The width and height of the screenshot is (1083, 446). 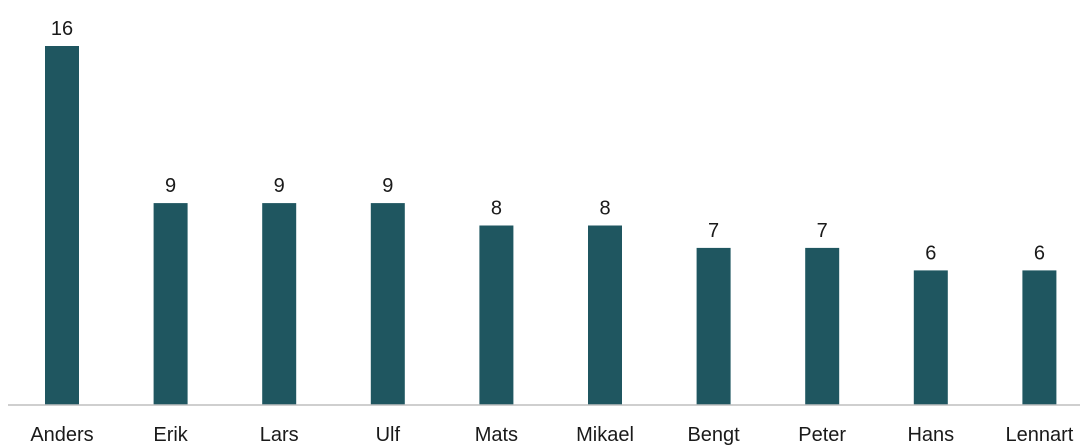 What do you see at coordinates (1039, 337) in the screenshot?
I see `bar-lennart` at bounding box center [1039, 337].